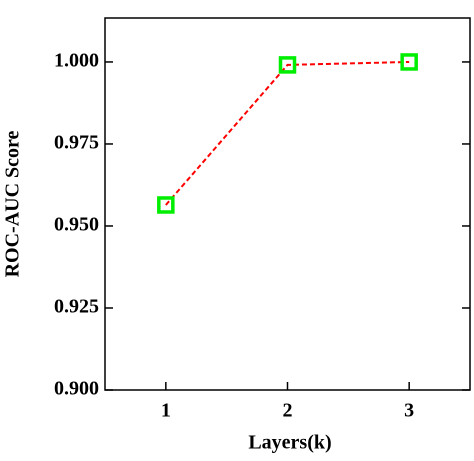 This screenshot has width=474, height=461. Describe the element at coordinates (288, 411) in the screenshot. I see `x-tick-label: 2` at that location.